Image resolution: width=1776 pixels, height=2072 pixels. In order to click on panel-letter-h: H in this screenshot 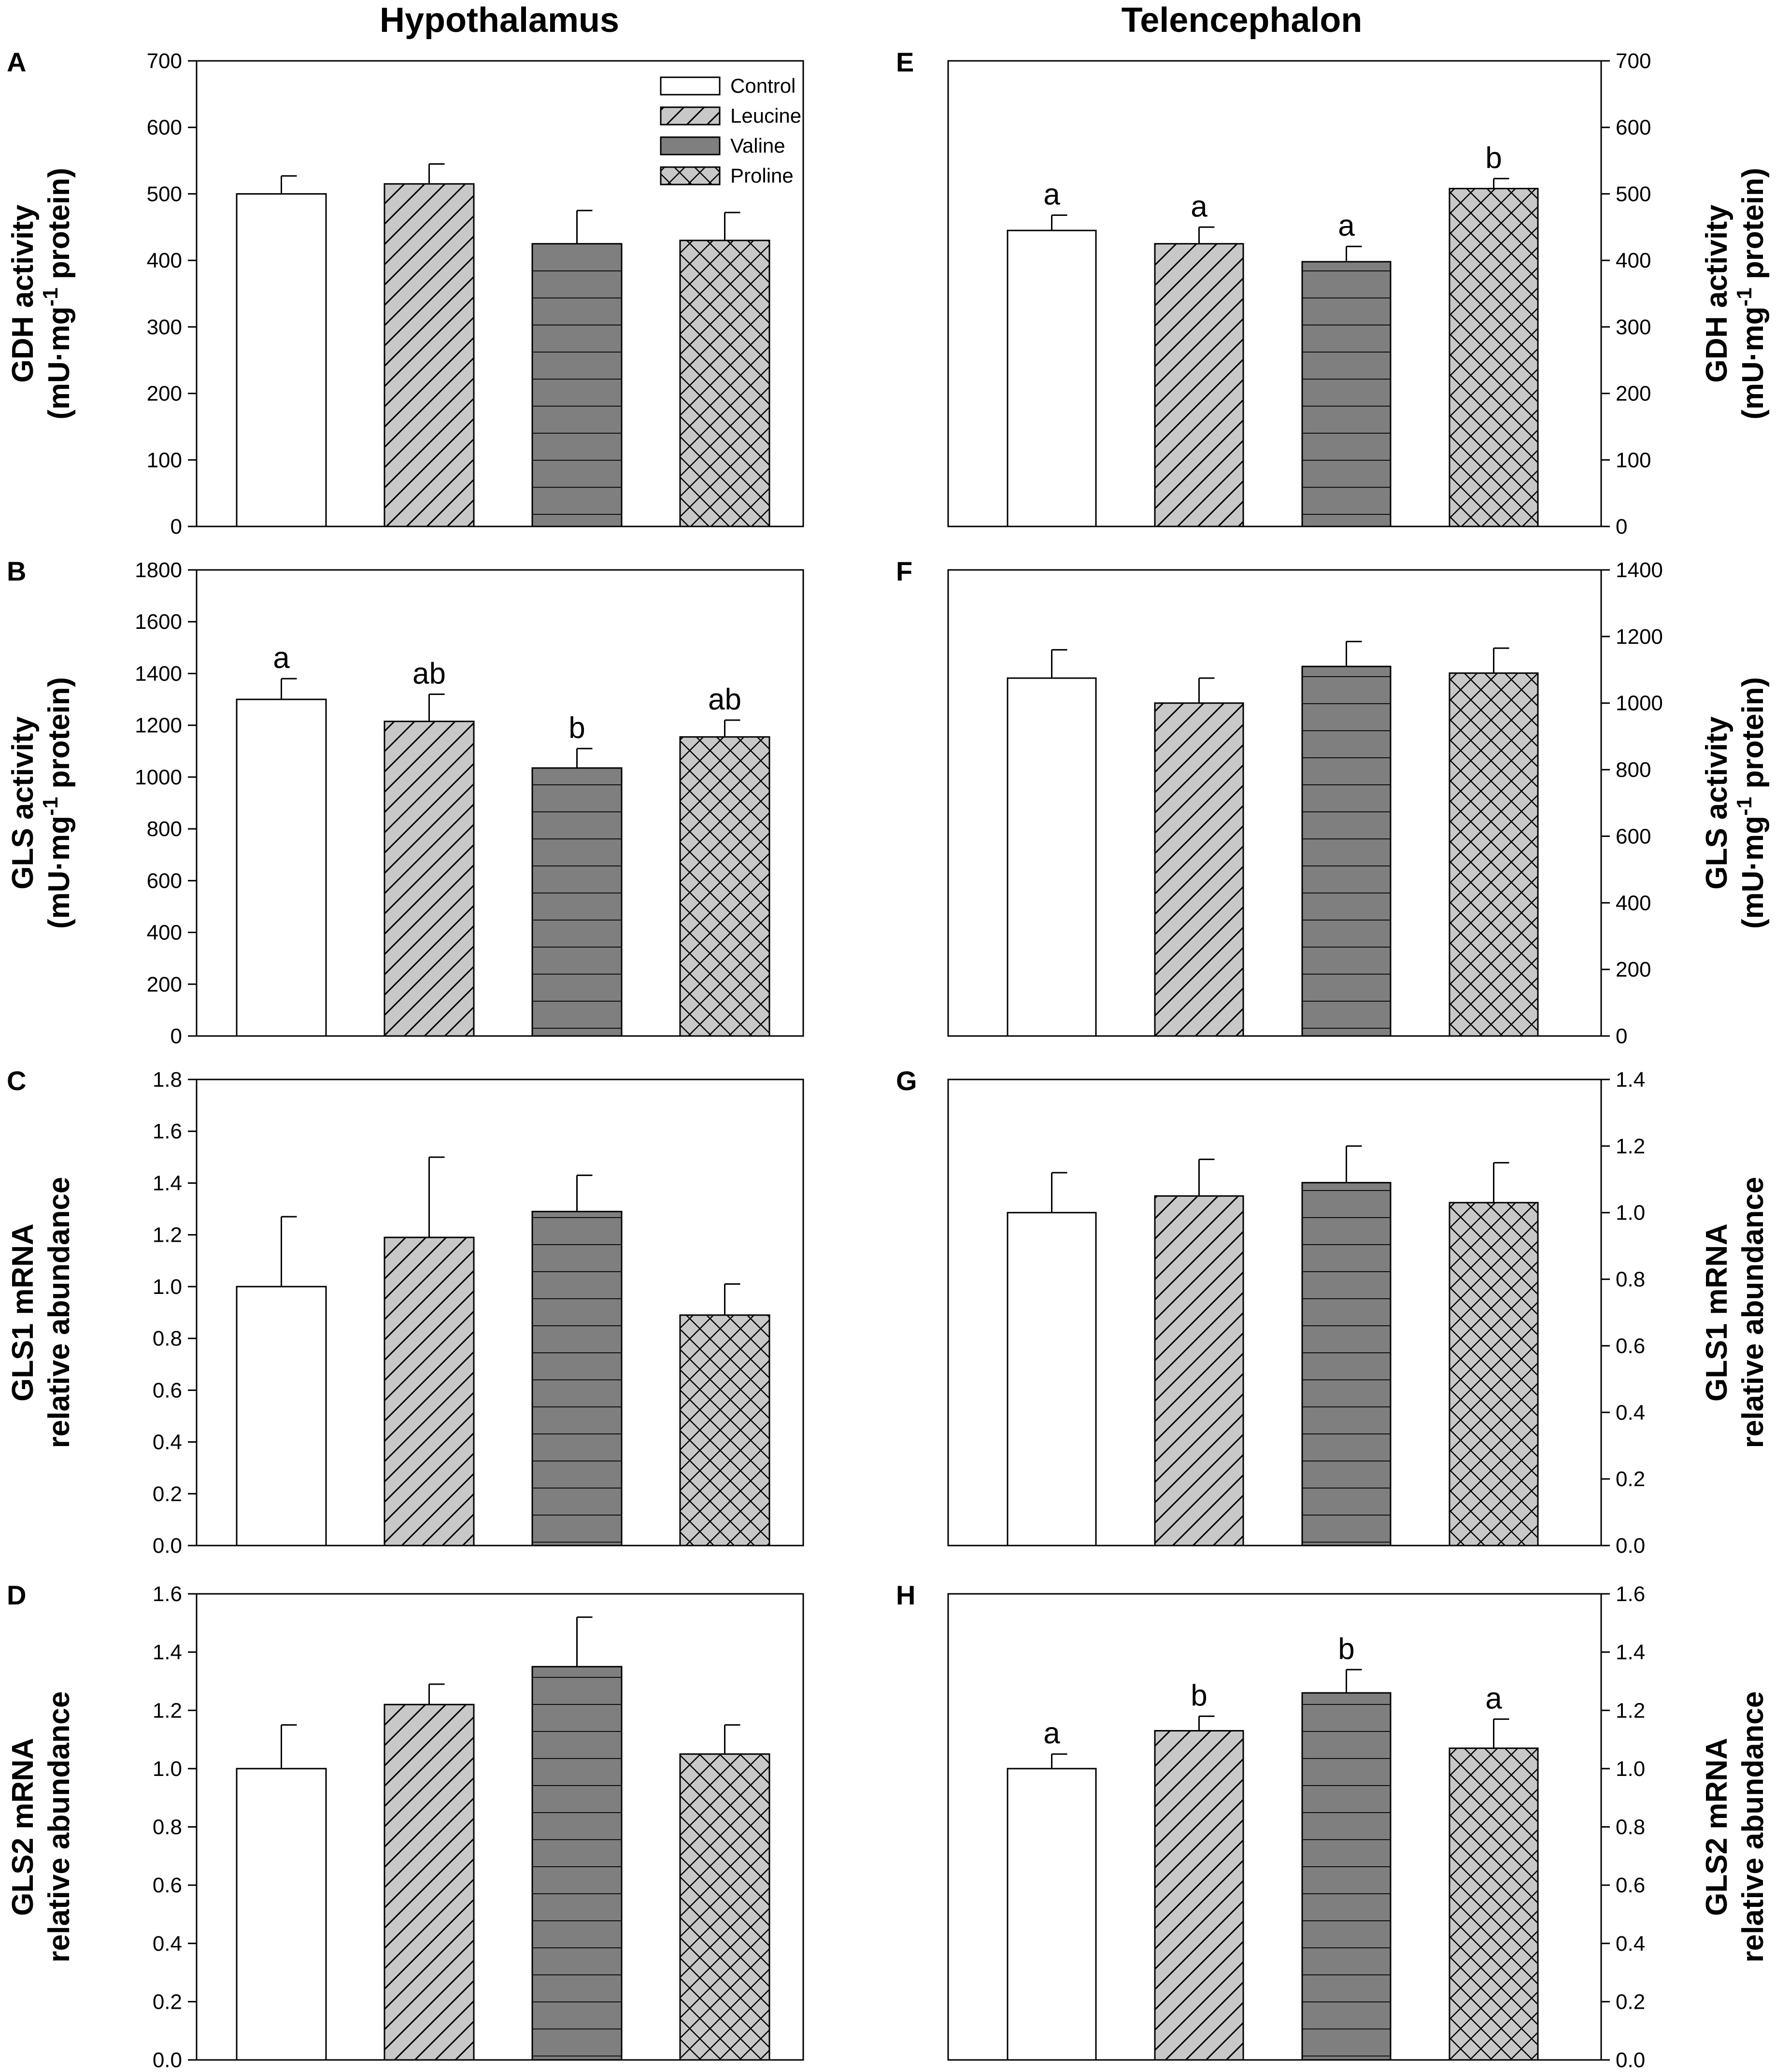, I will do `click(905, 1595)`.